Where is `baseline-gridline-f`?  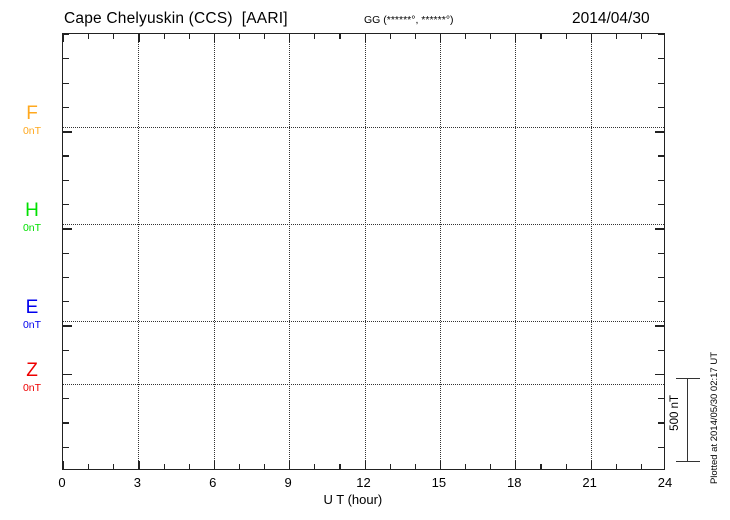 baseline-gridline-f is located at coordinates (363, 128).